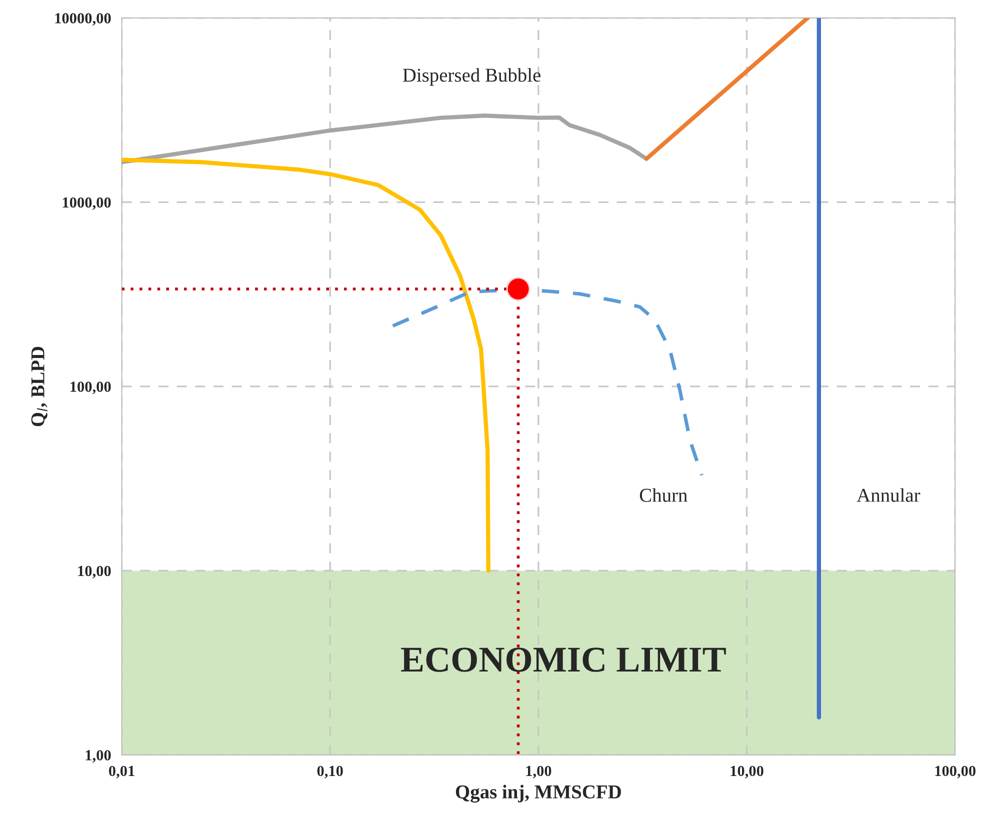 The width and height of the screenshot is (982, 816). Describe the element at coordinates (888, 495) in the screenshot. I see `annotation: Annular` at that location.